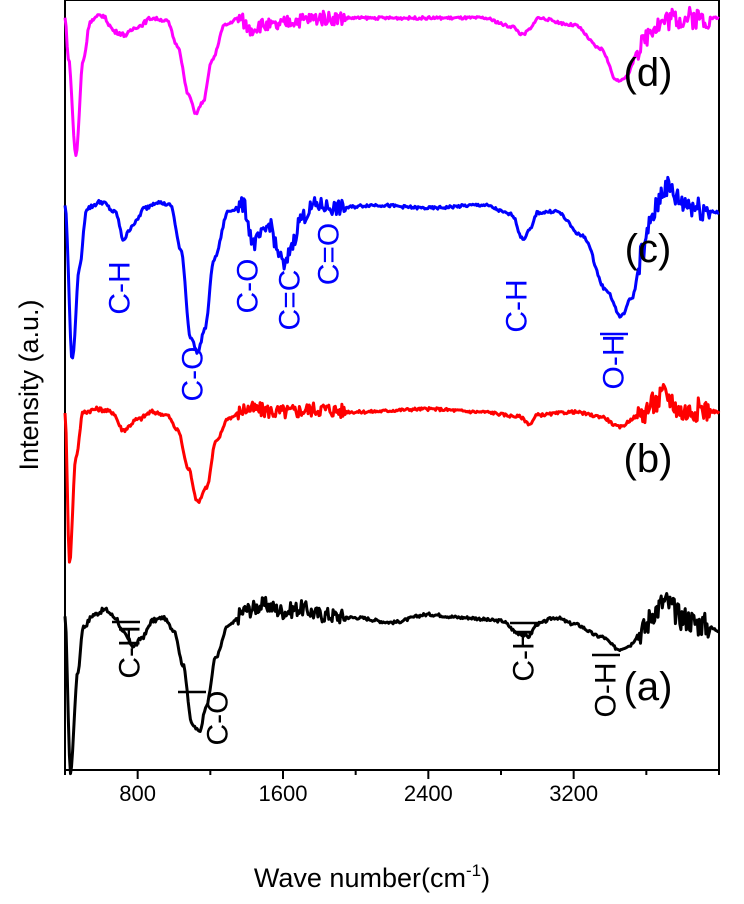 The height and width of the screenshot is (904, 744). Describe the element at coordinates (392, 788) in the screenshot. I see `x-axis-ticks: 800 1600 2400 3200` at that location.